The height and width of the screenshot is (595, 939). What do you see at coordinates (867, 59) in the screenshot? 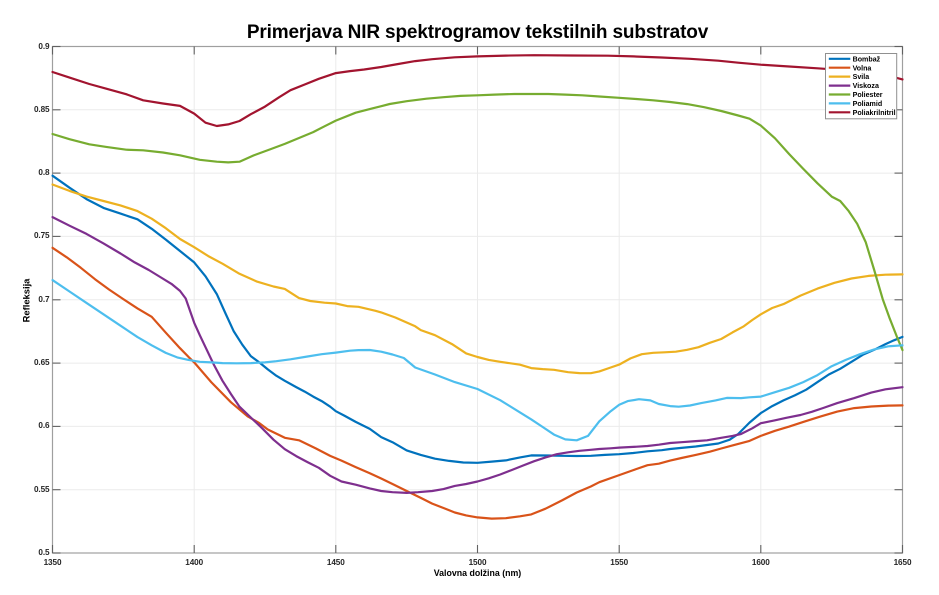
I see `svg-text: Bombaž` at bounding box center [867, 59].